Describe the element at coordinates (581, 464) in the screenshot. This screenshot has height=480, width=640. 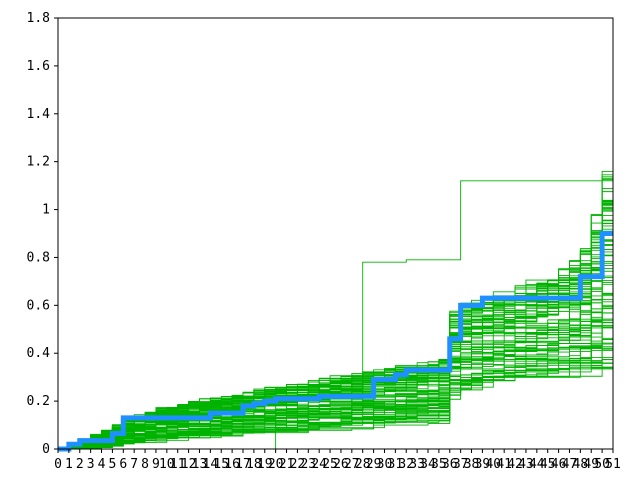
I see `x-tick-label: 48` at that location.